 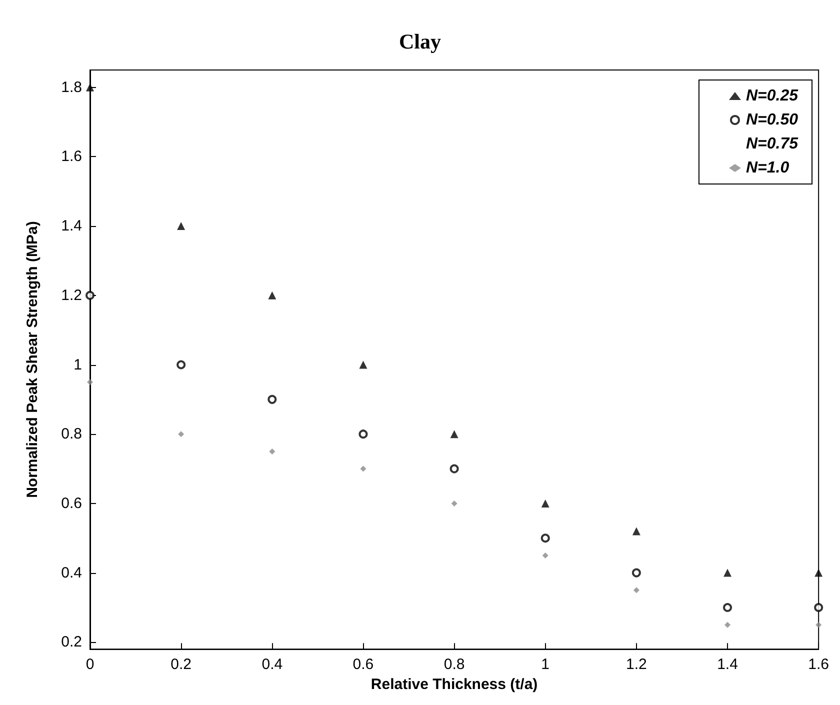 I want to click on y-tick-label: 1.2, so click(x=71, y=295).